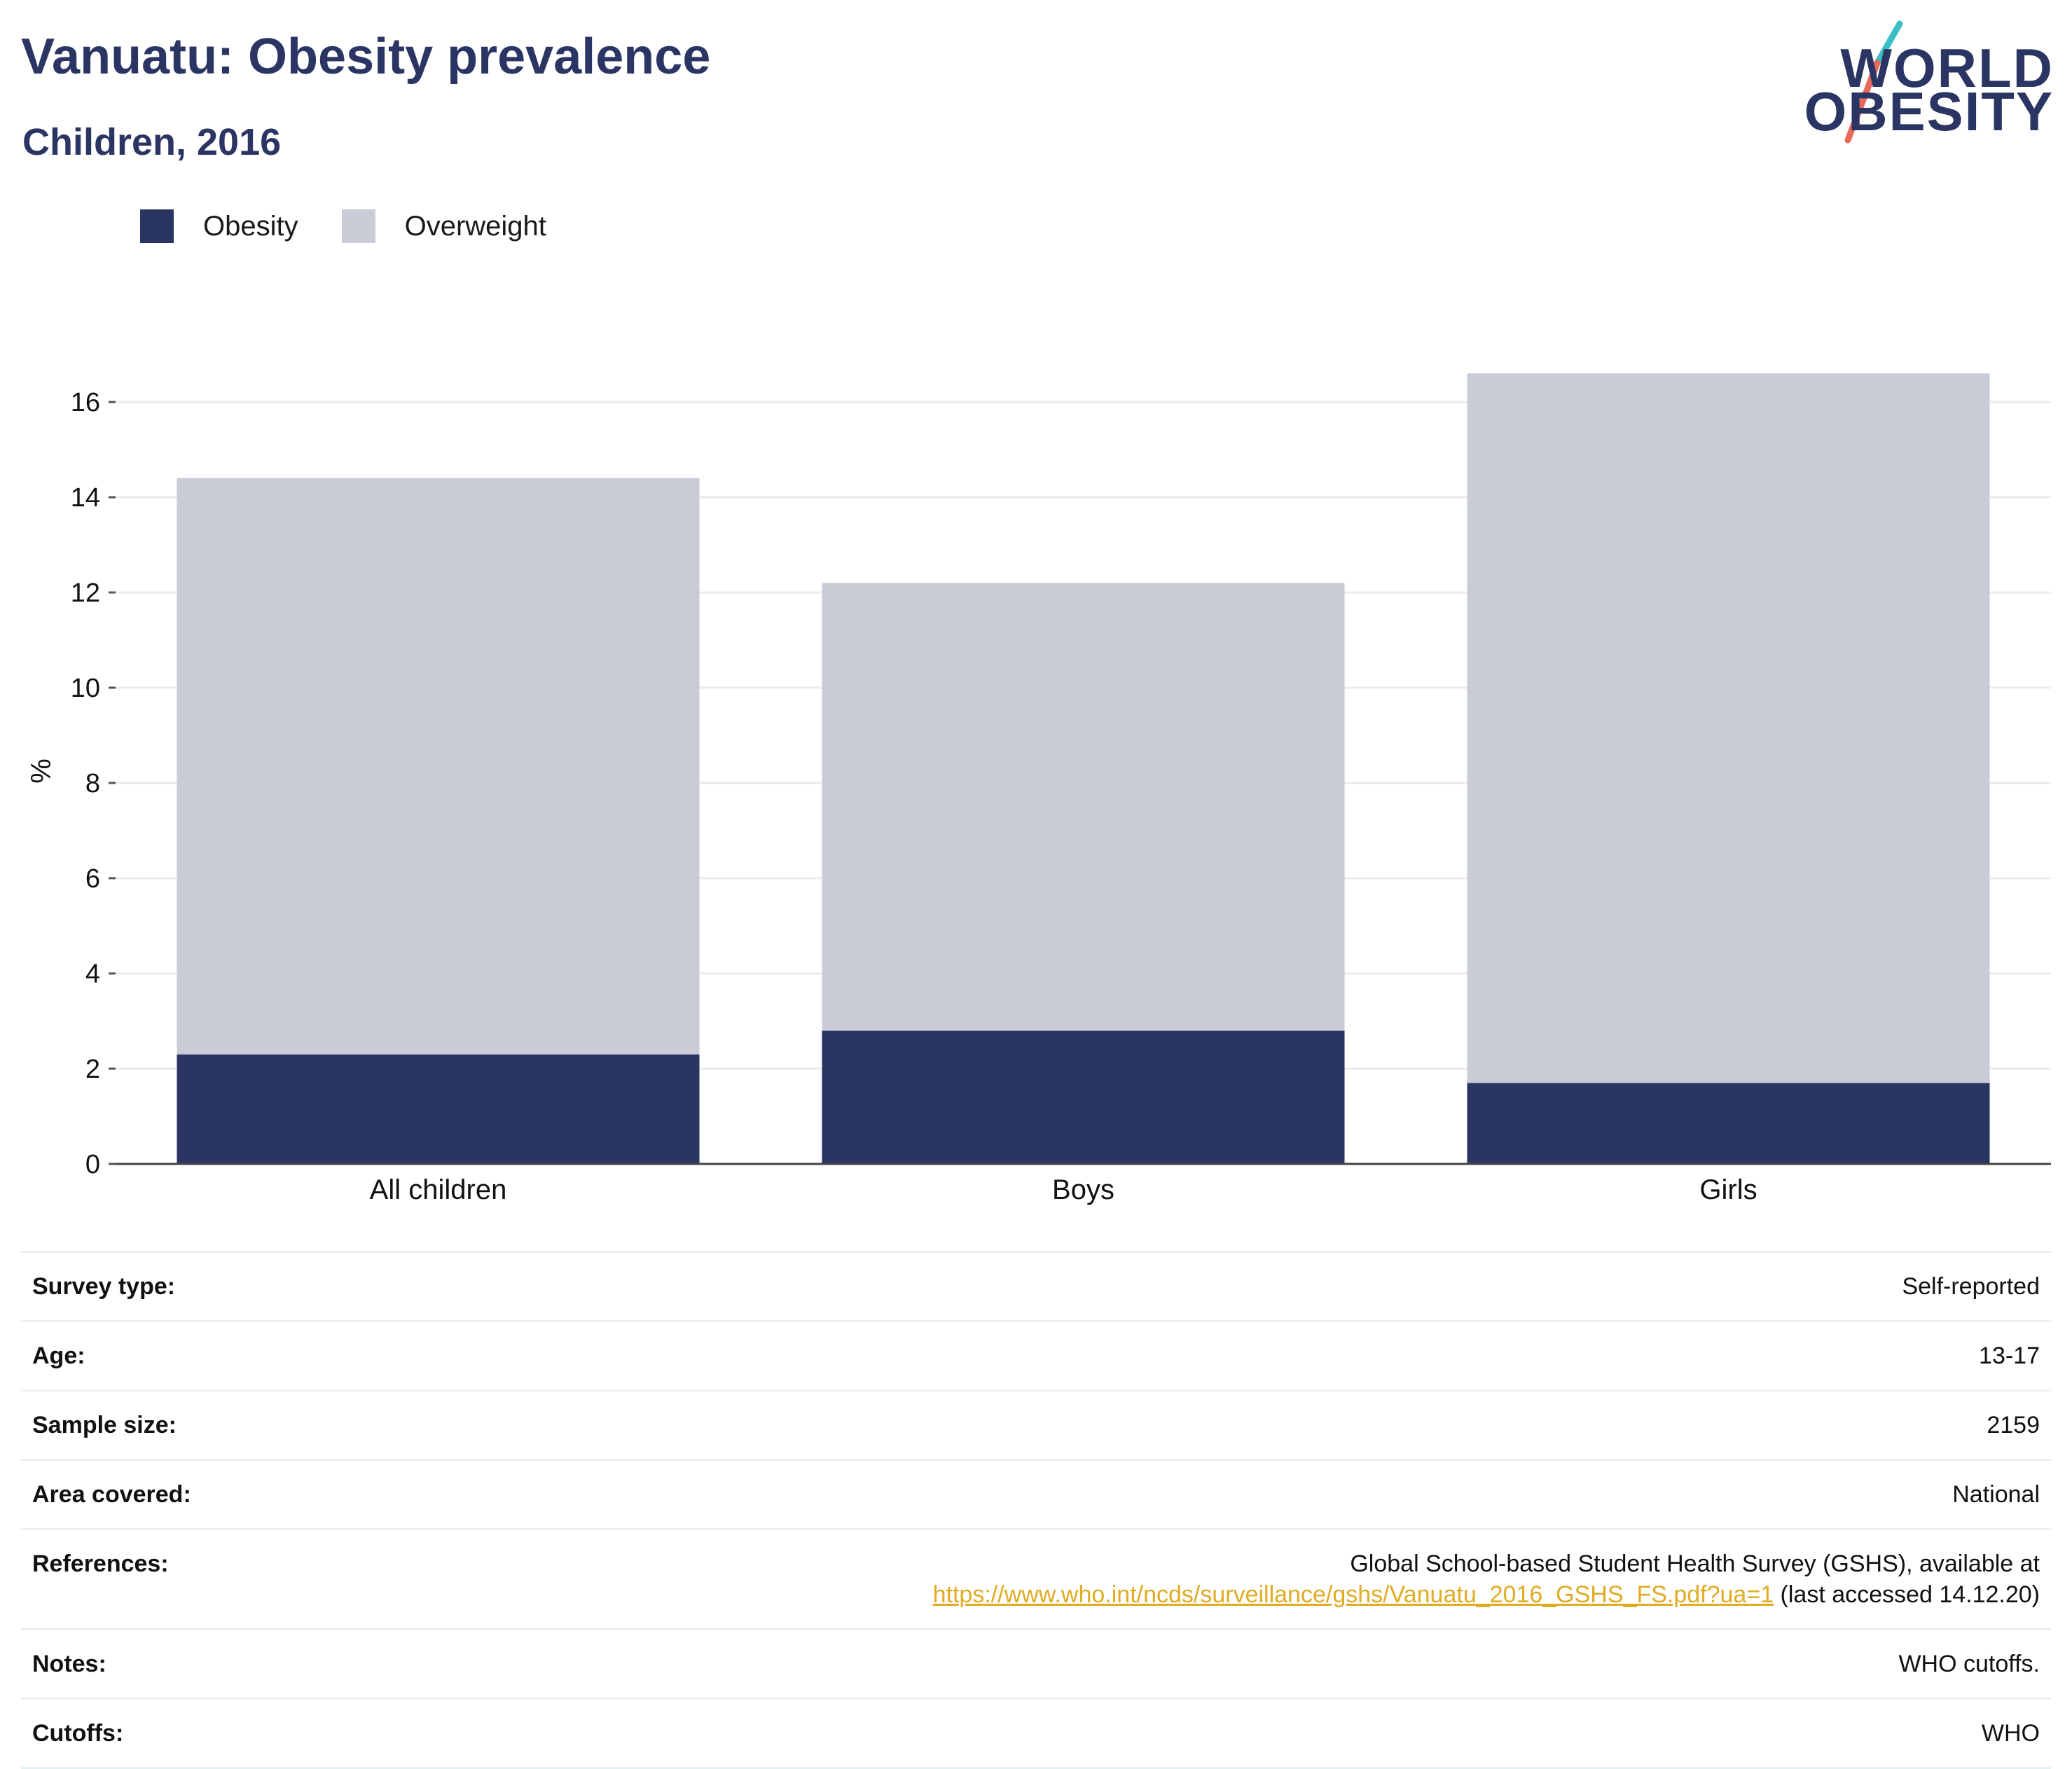 The image size is (2072, 1769). Describe the element at coordinates (366, 57) in the screenshot. I see `chart-title: Vanuatu: Obesity prevalence` at that location.